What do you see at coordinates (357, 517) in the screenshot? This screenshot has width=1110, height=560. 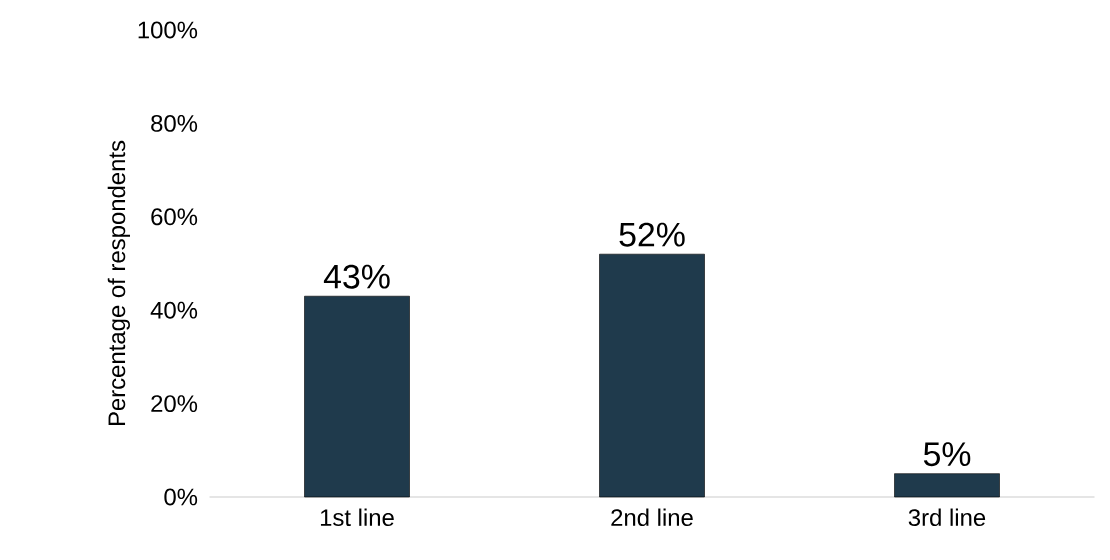 I see `x-tick-label: 1st line` at bounding box center [357, 517].